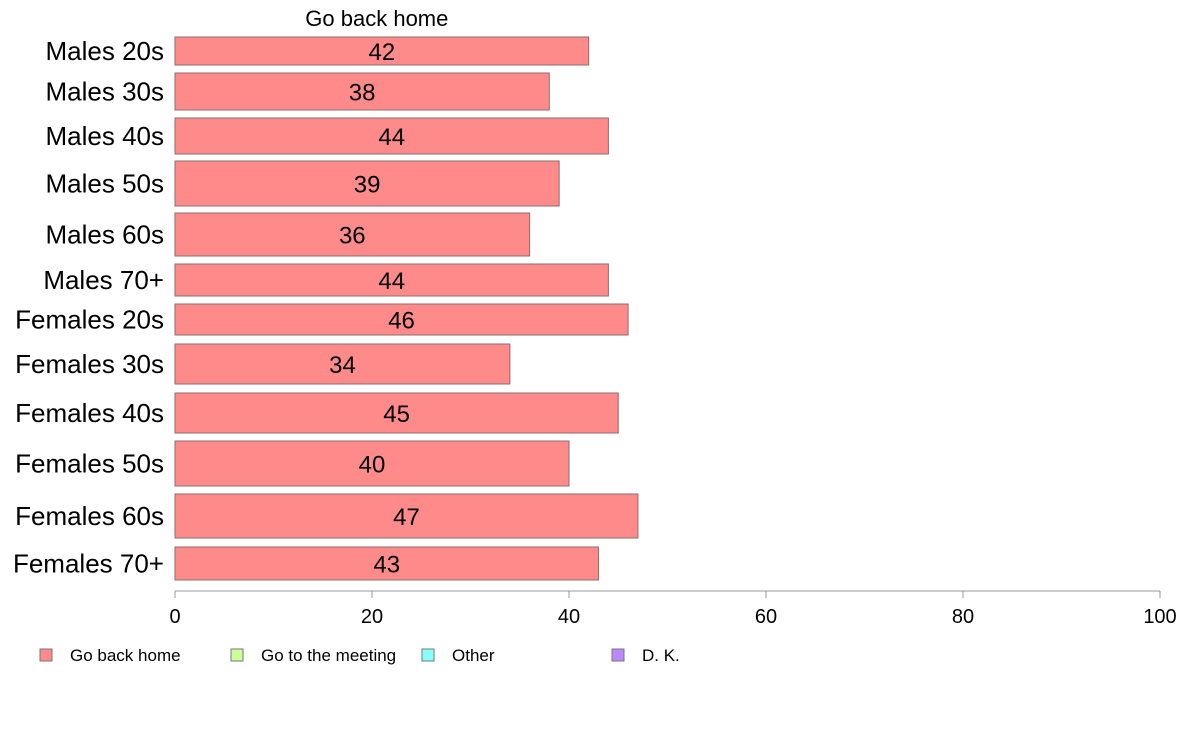 This screenshot has width=1188, height=736. What do you see at coordinates (766, 617) in the screenshot?
I see `x-tick-label: 60` at bounding box center [766, 617].